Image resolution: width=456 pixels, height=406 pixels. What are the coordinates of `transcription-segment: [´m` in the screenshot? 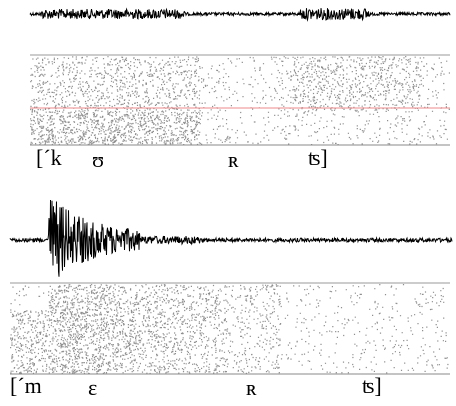 It's located at (26, 385).